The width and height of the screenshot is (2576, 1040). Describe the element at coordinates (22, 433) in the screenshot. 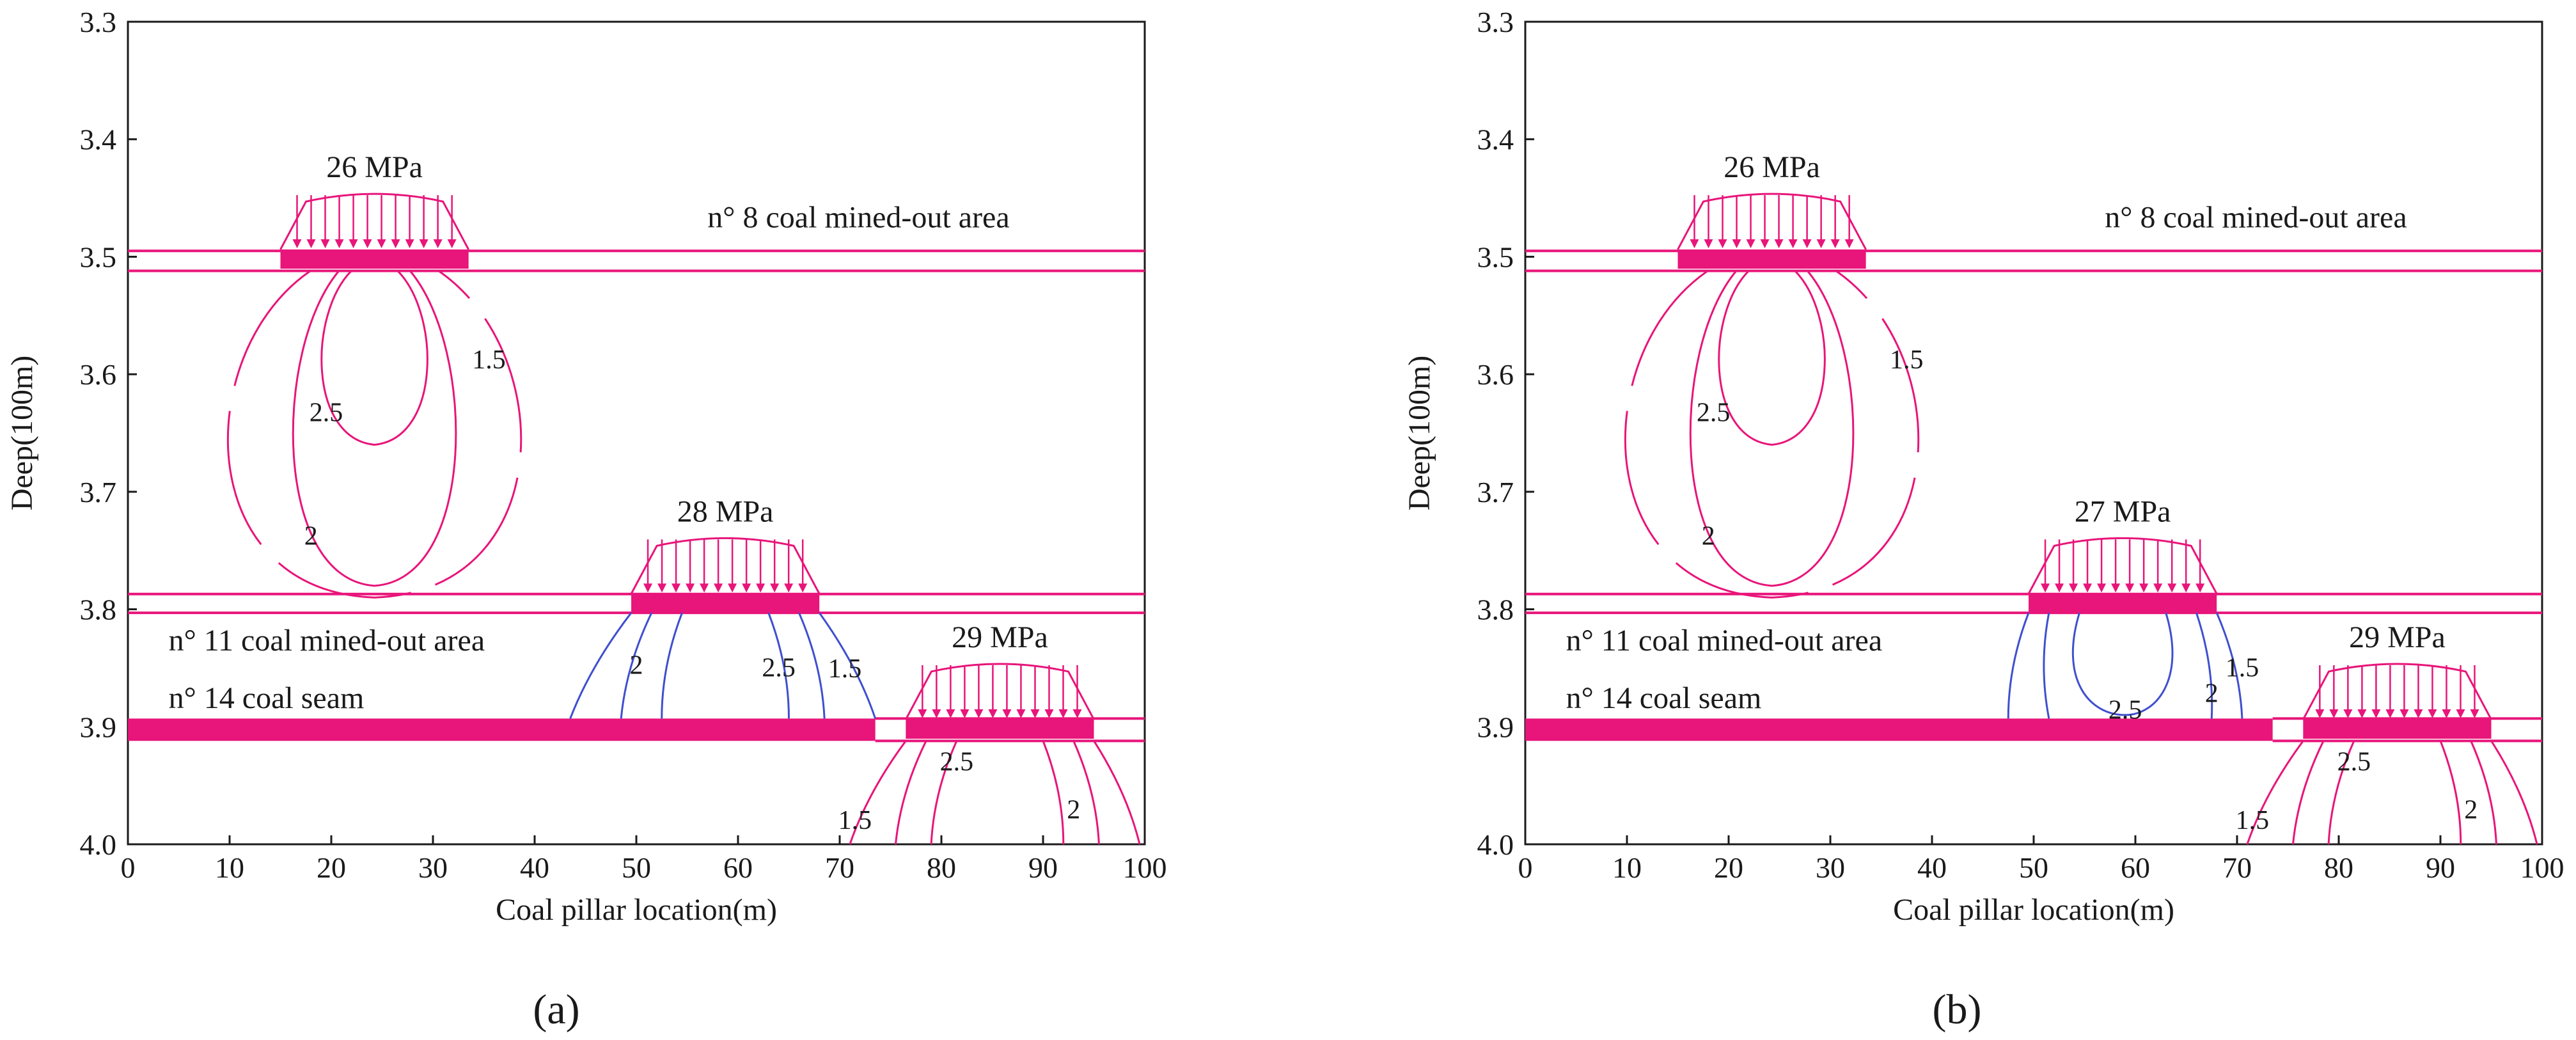

I see `y-axis-label: Deep(100m)` at that location.